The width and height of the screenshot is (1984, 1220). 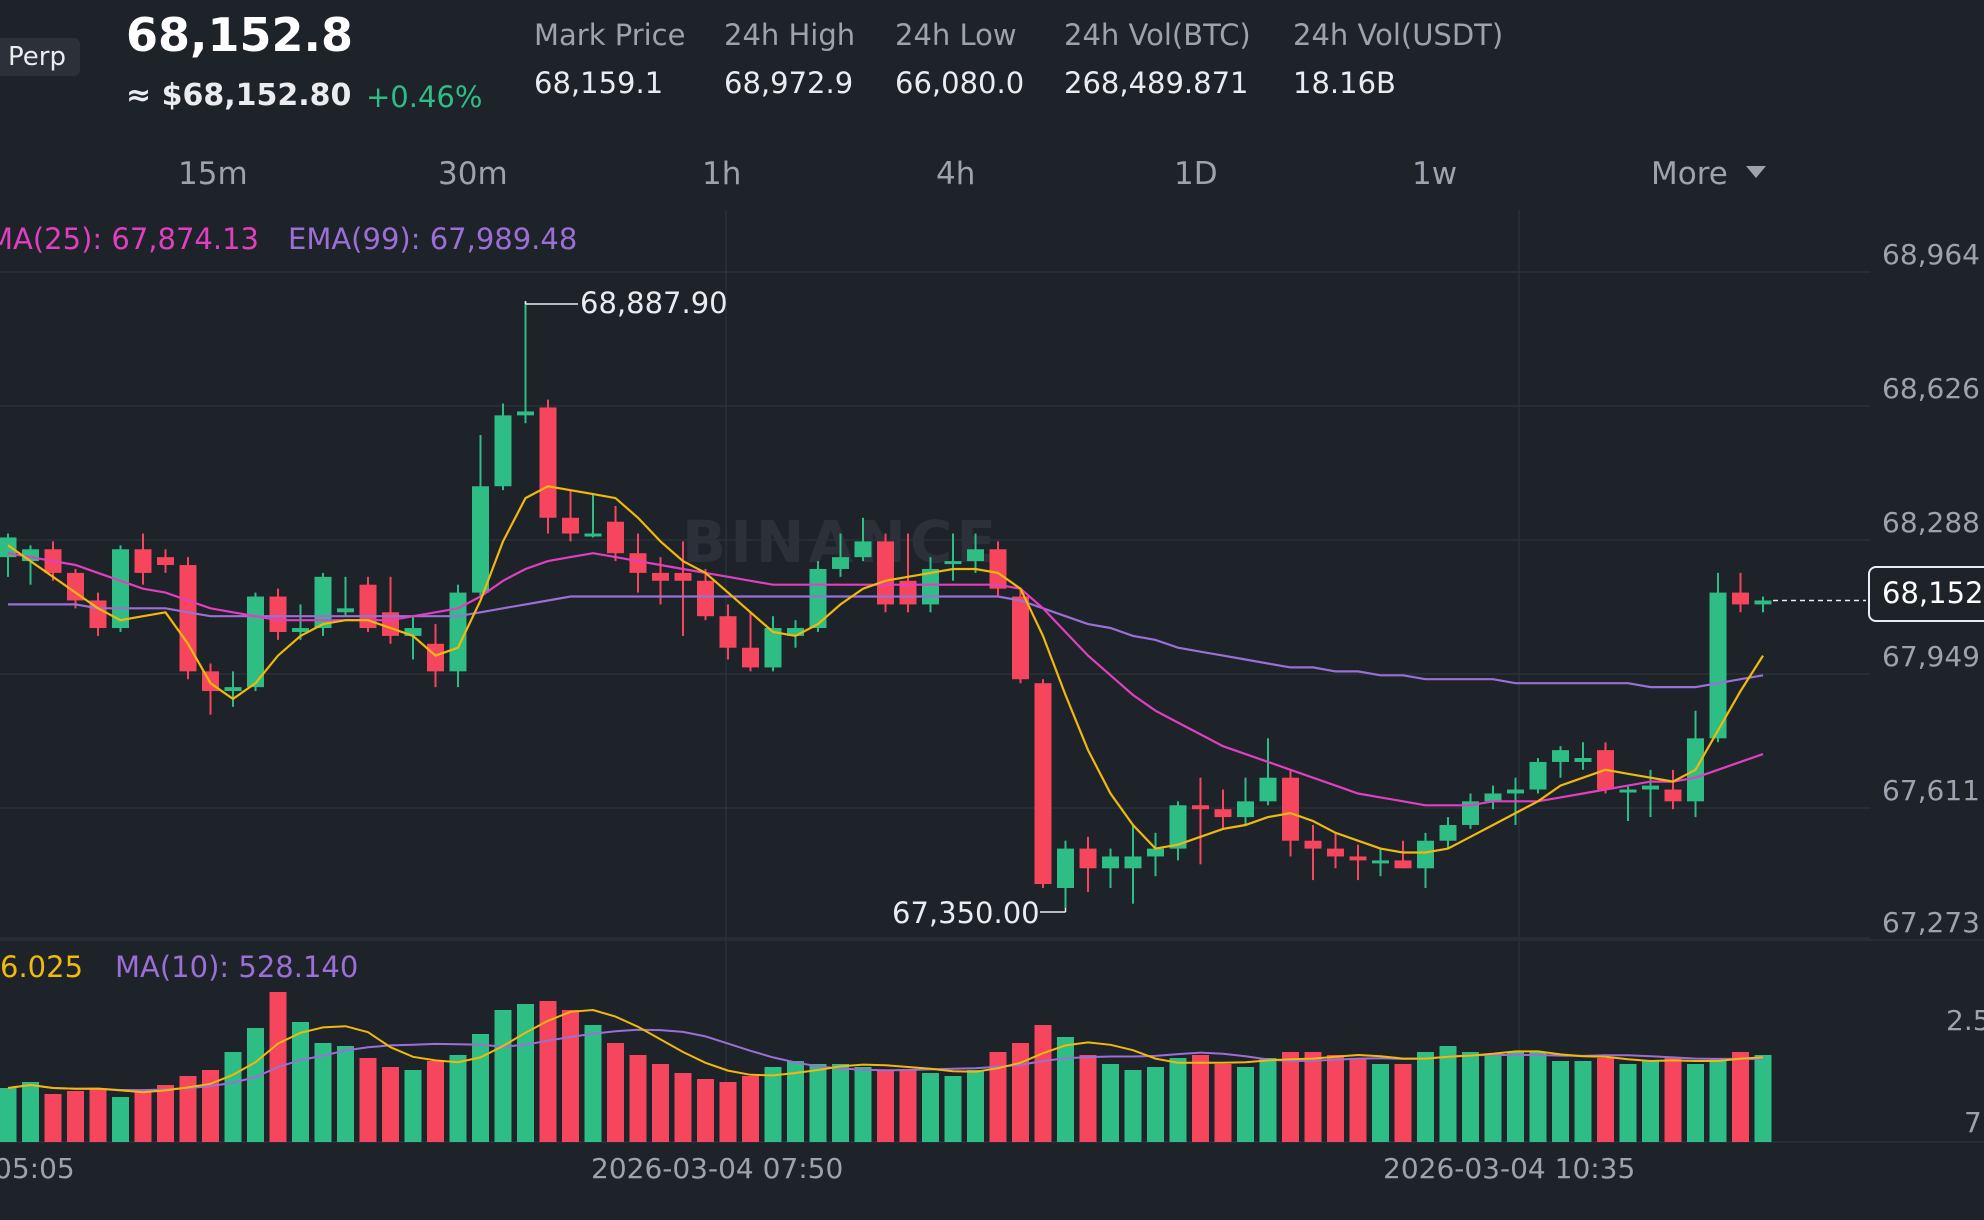 I want to click on ema99-label: EMA(99): 67,989.48, so click(x=433, y=239).